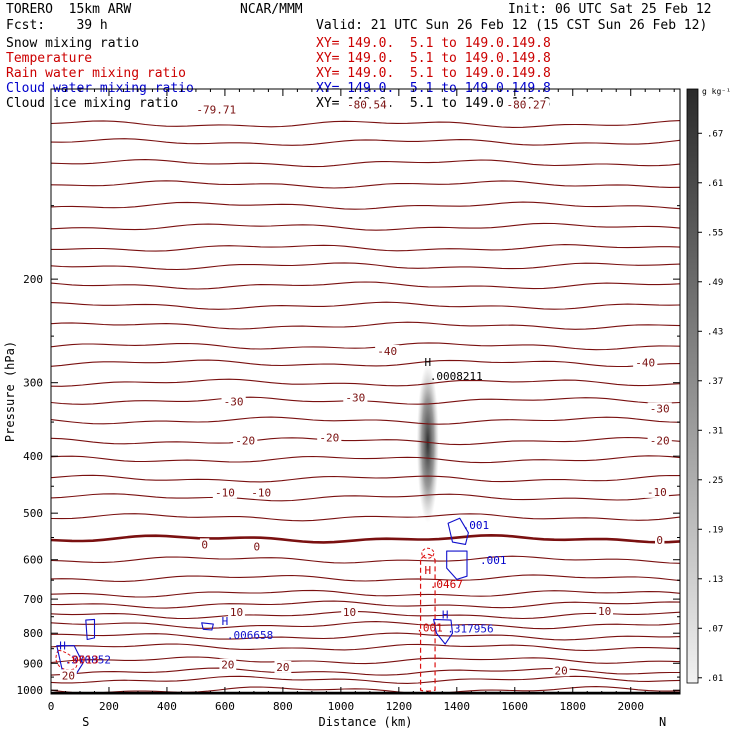 Image resolution: width=740 pixels, height=740 pixels. What do you see at coordinates (30, 690) in the screenshot?
I see `y-tick-label: 1000` at bounding box center [30, 690].